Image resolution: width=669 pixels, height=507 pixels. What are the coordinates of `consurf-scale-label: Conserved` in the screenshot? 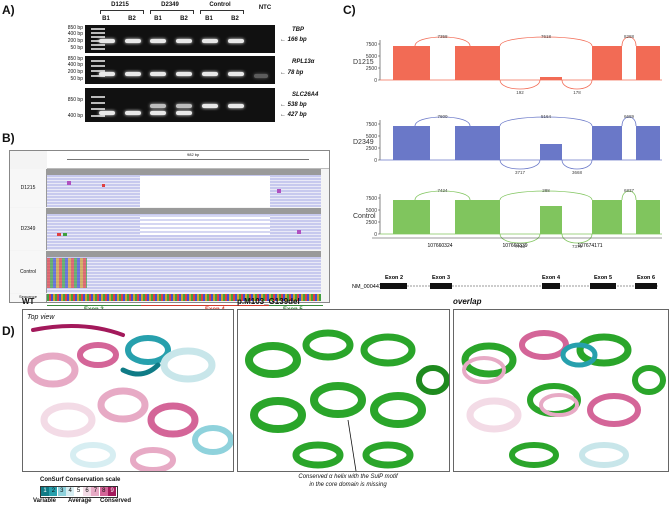 It's located at (116, 501).